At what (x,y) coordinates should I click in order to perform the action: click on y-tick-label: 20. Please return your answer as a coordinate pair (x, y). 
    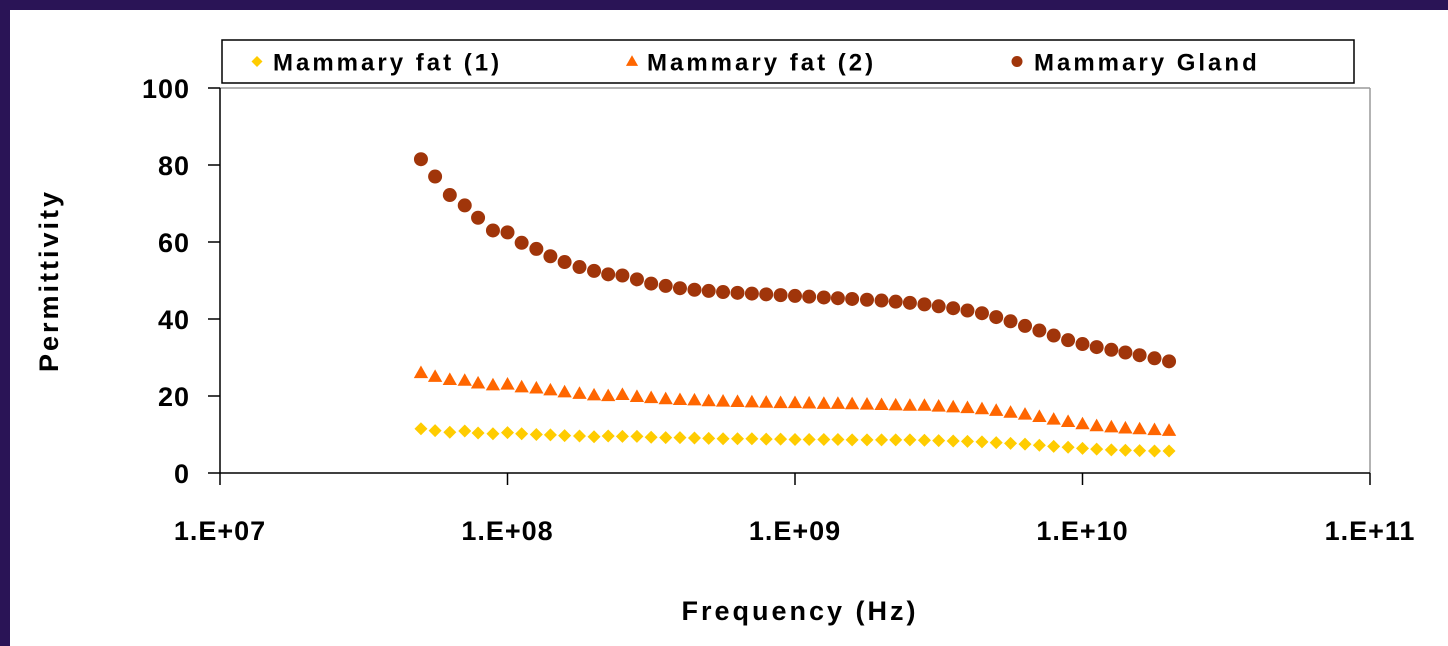
    Looking at the image, I should click on (174, 397).